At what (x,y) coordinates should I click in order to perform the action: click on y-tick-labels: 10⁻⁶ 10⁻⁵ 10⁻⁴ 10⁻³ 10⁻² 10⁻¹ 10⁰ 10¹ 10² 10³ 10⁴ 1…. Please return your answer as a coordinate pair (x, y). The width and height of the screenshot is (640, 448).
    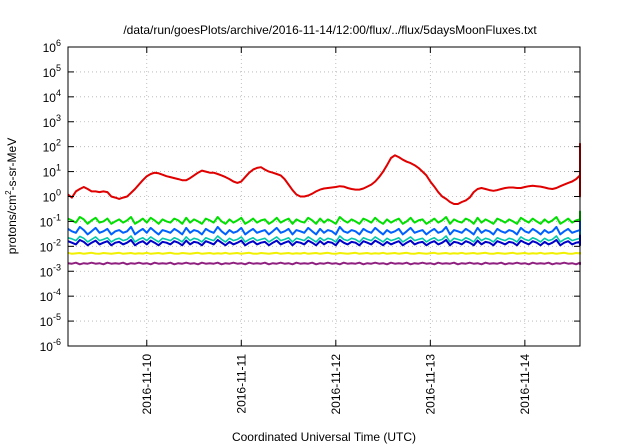
    Looking at the image, I should click on (50, 196).